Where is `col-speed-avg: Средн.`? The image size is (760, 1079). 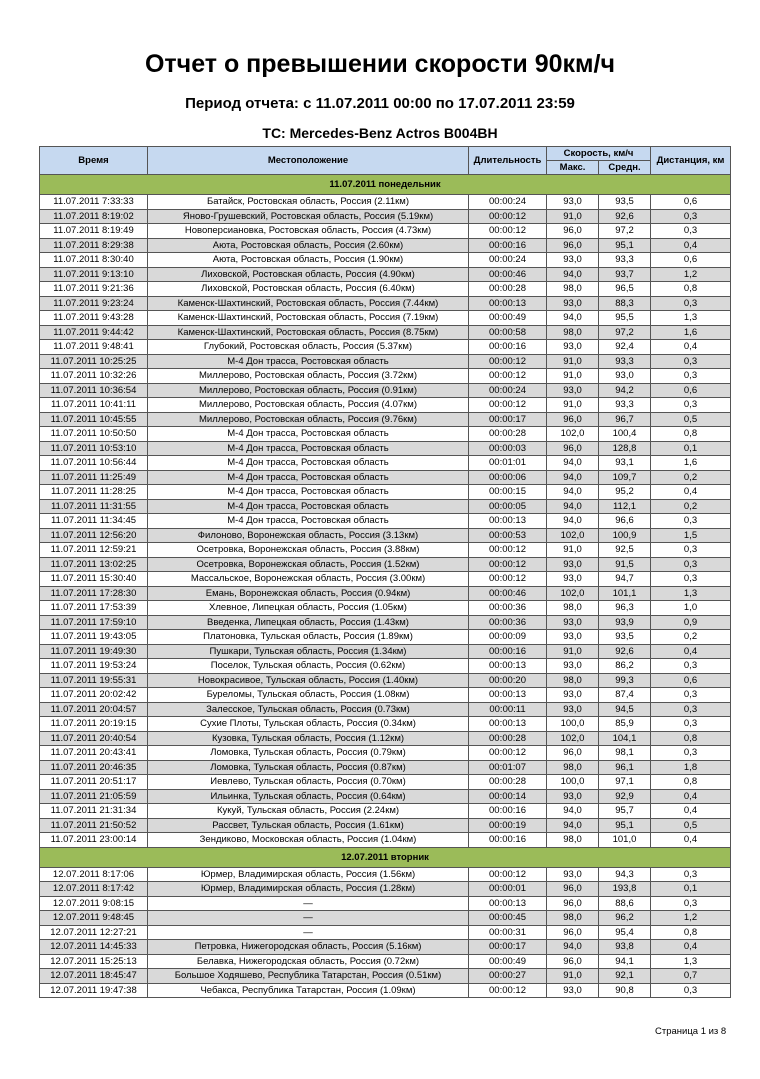
col-speed-avg: Средн. is located at coordinates (624, 167).